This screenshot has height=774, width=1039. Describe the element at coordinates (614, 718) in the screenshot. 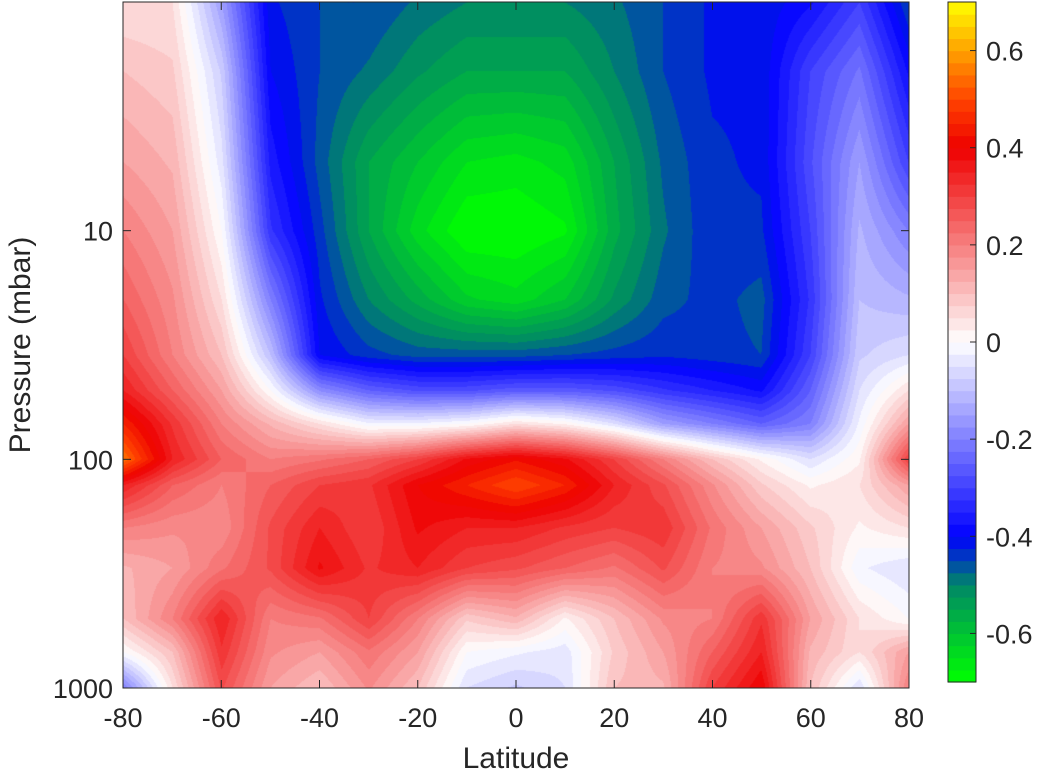

I see `x-tick-label: 20` at that location.